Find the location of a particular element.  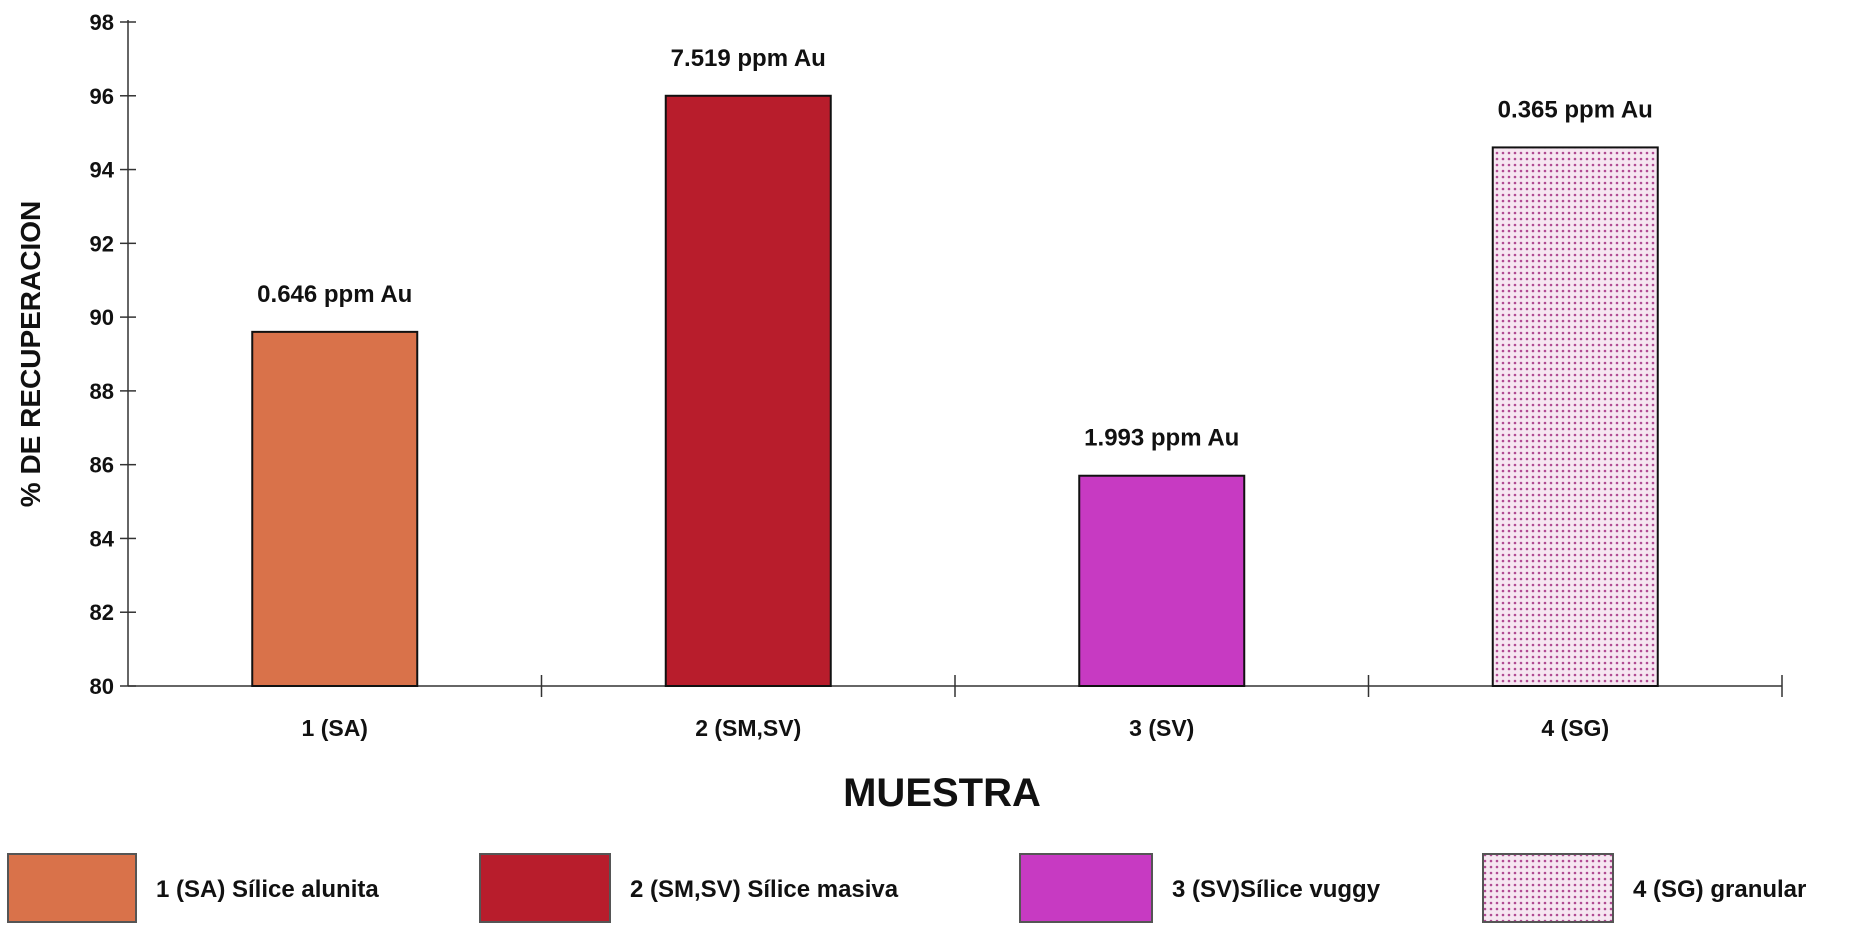

x-axis-title: MUESTRA is located at coordinates (942, 793).